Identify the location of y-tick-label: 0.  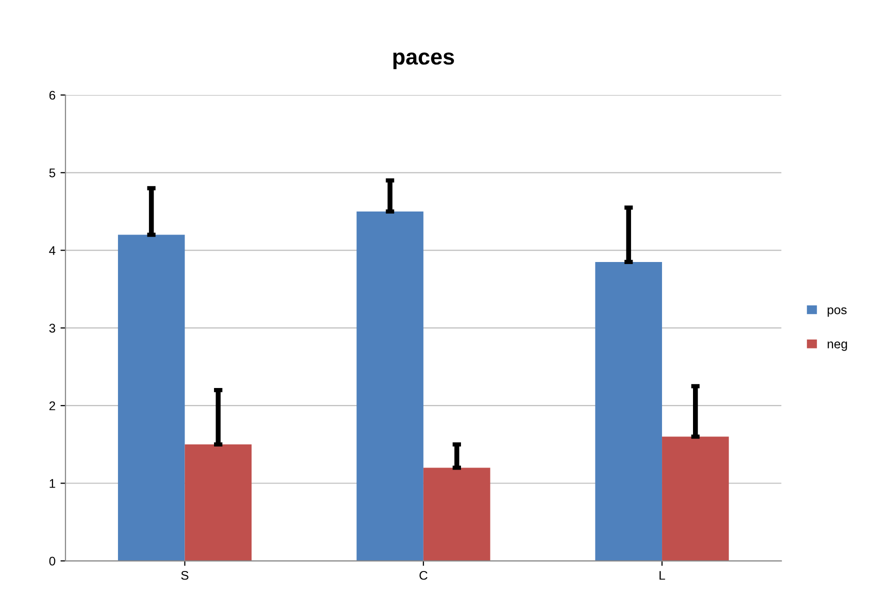
(52, 561).